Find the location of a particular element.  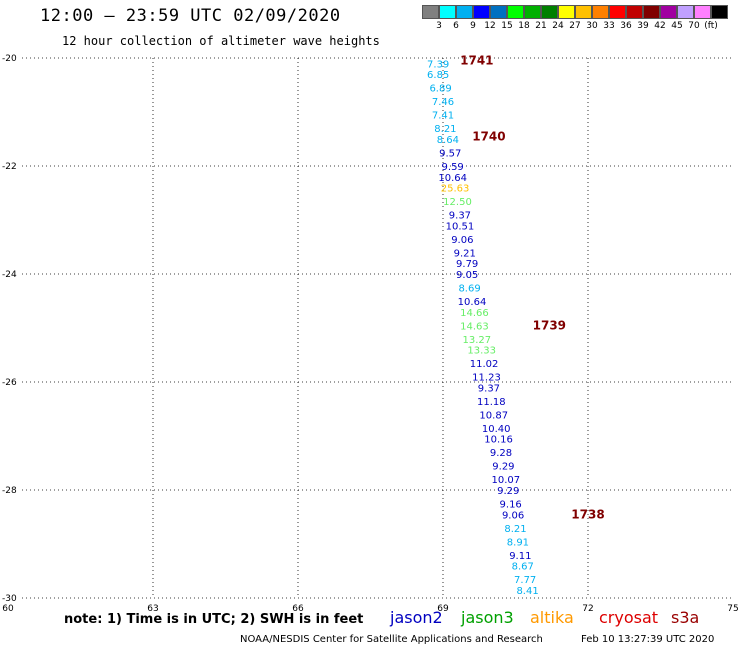

colorbar-label: 42 is located at coordinates (660, 26).